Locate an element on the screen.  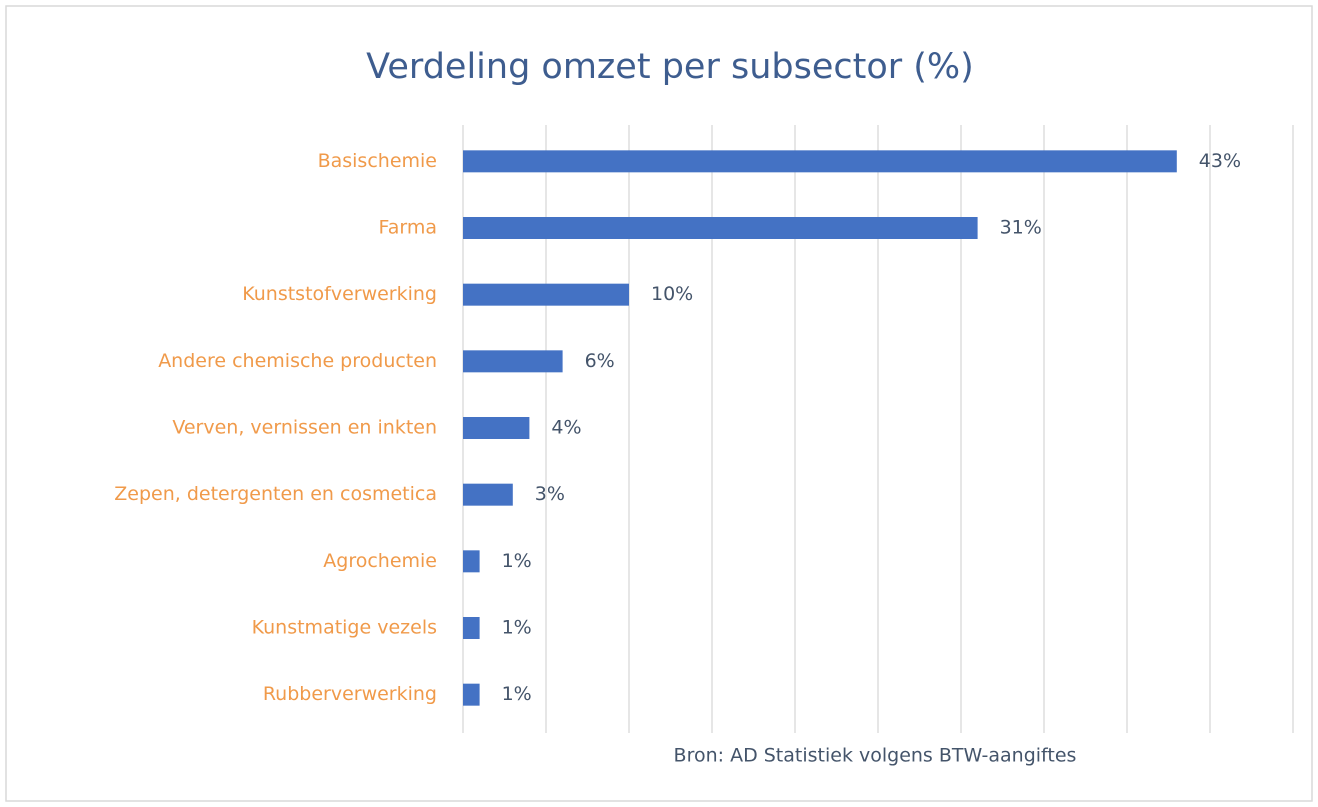
y-tick-label: Kunststofverwerking is located at coordinates (339, 294).